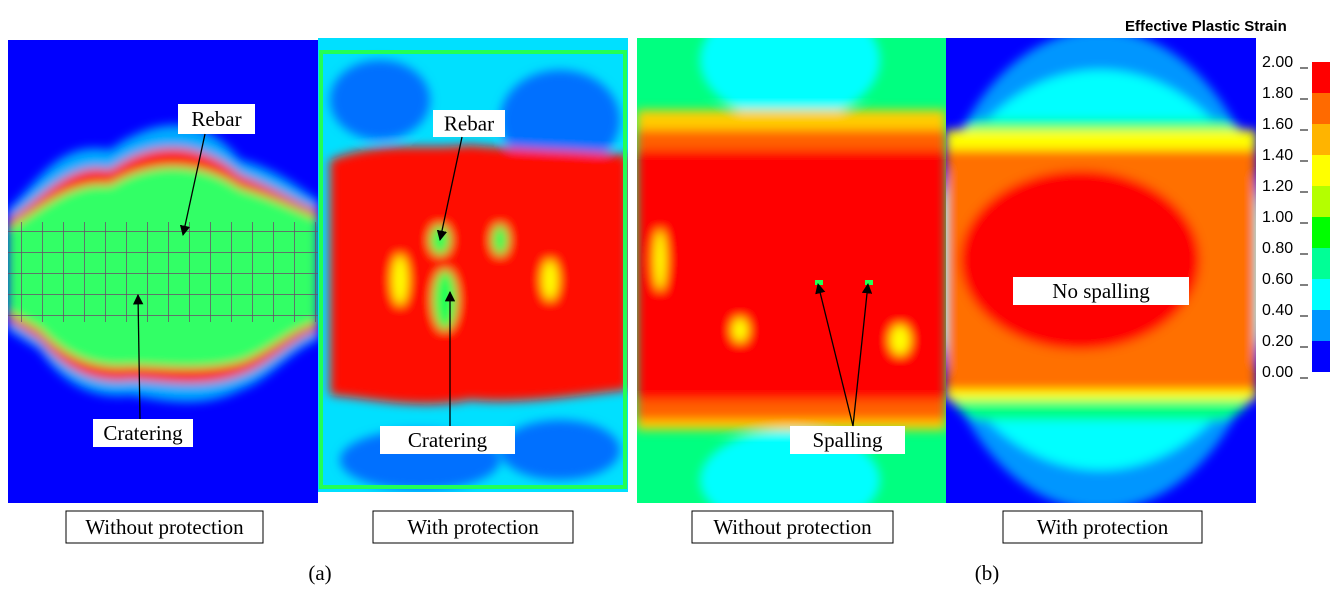 This screenshot has width=1343, height=594. I want to click on tick-label: 0.80, so click(1277, 248).